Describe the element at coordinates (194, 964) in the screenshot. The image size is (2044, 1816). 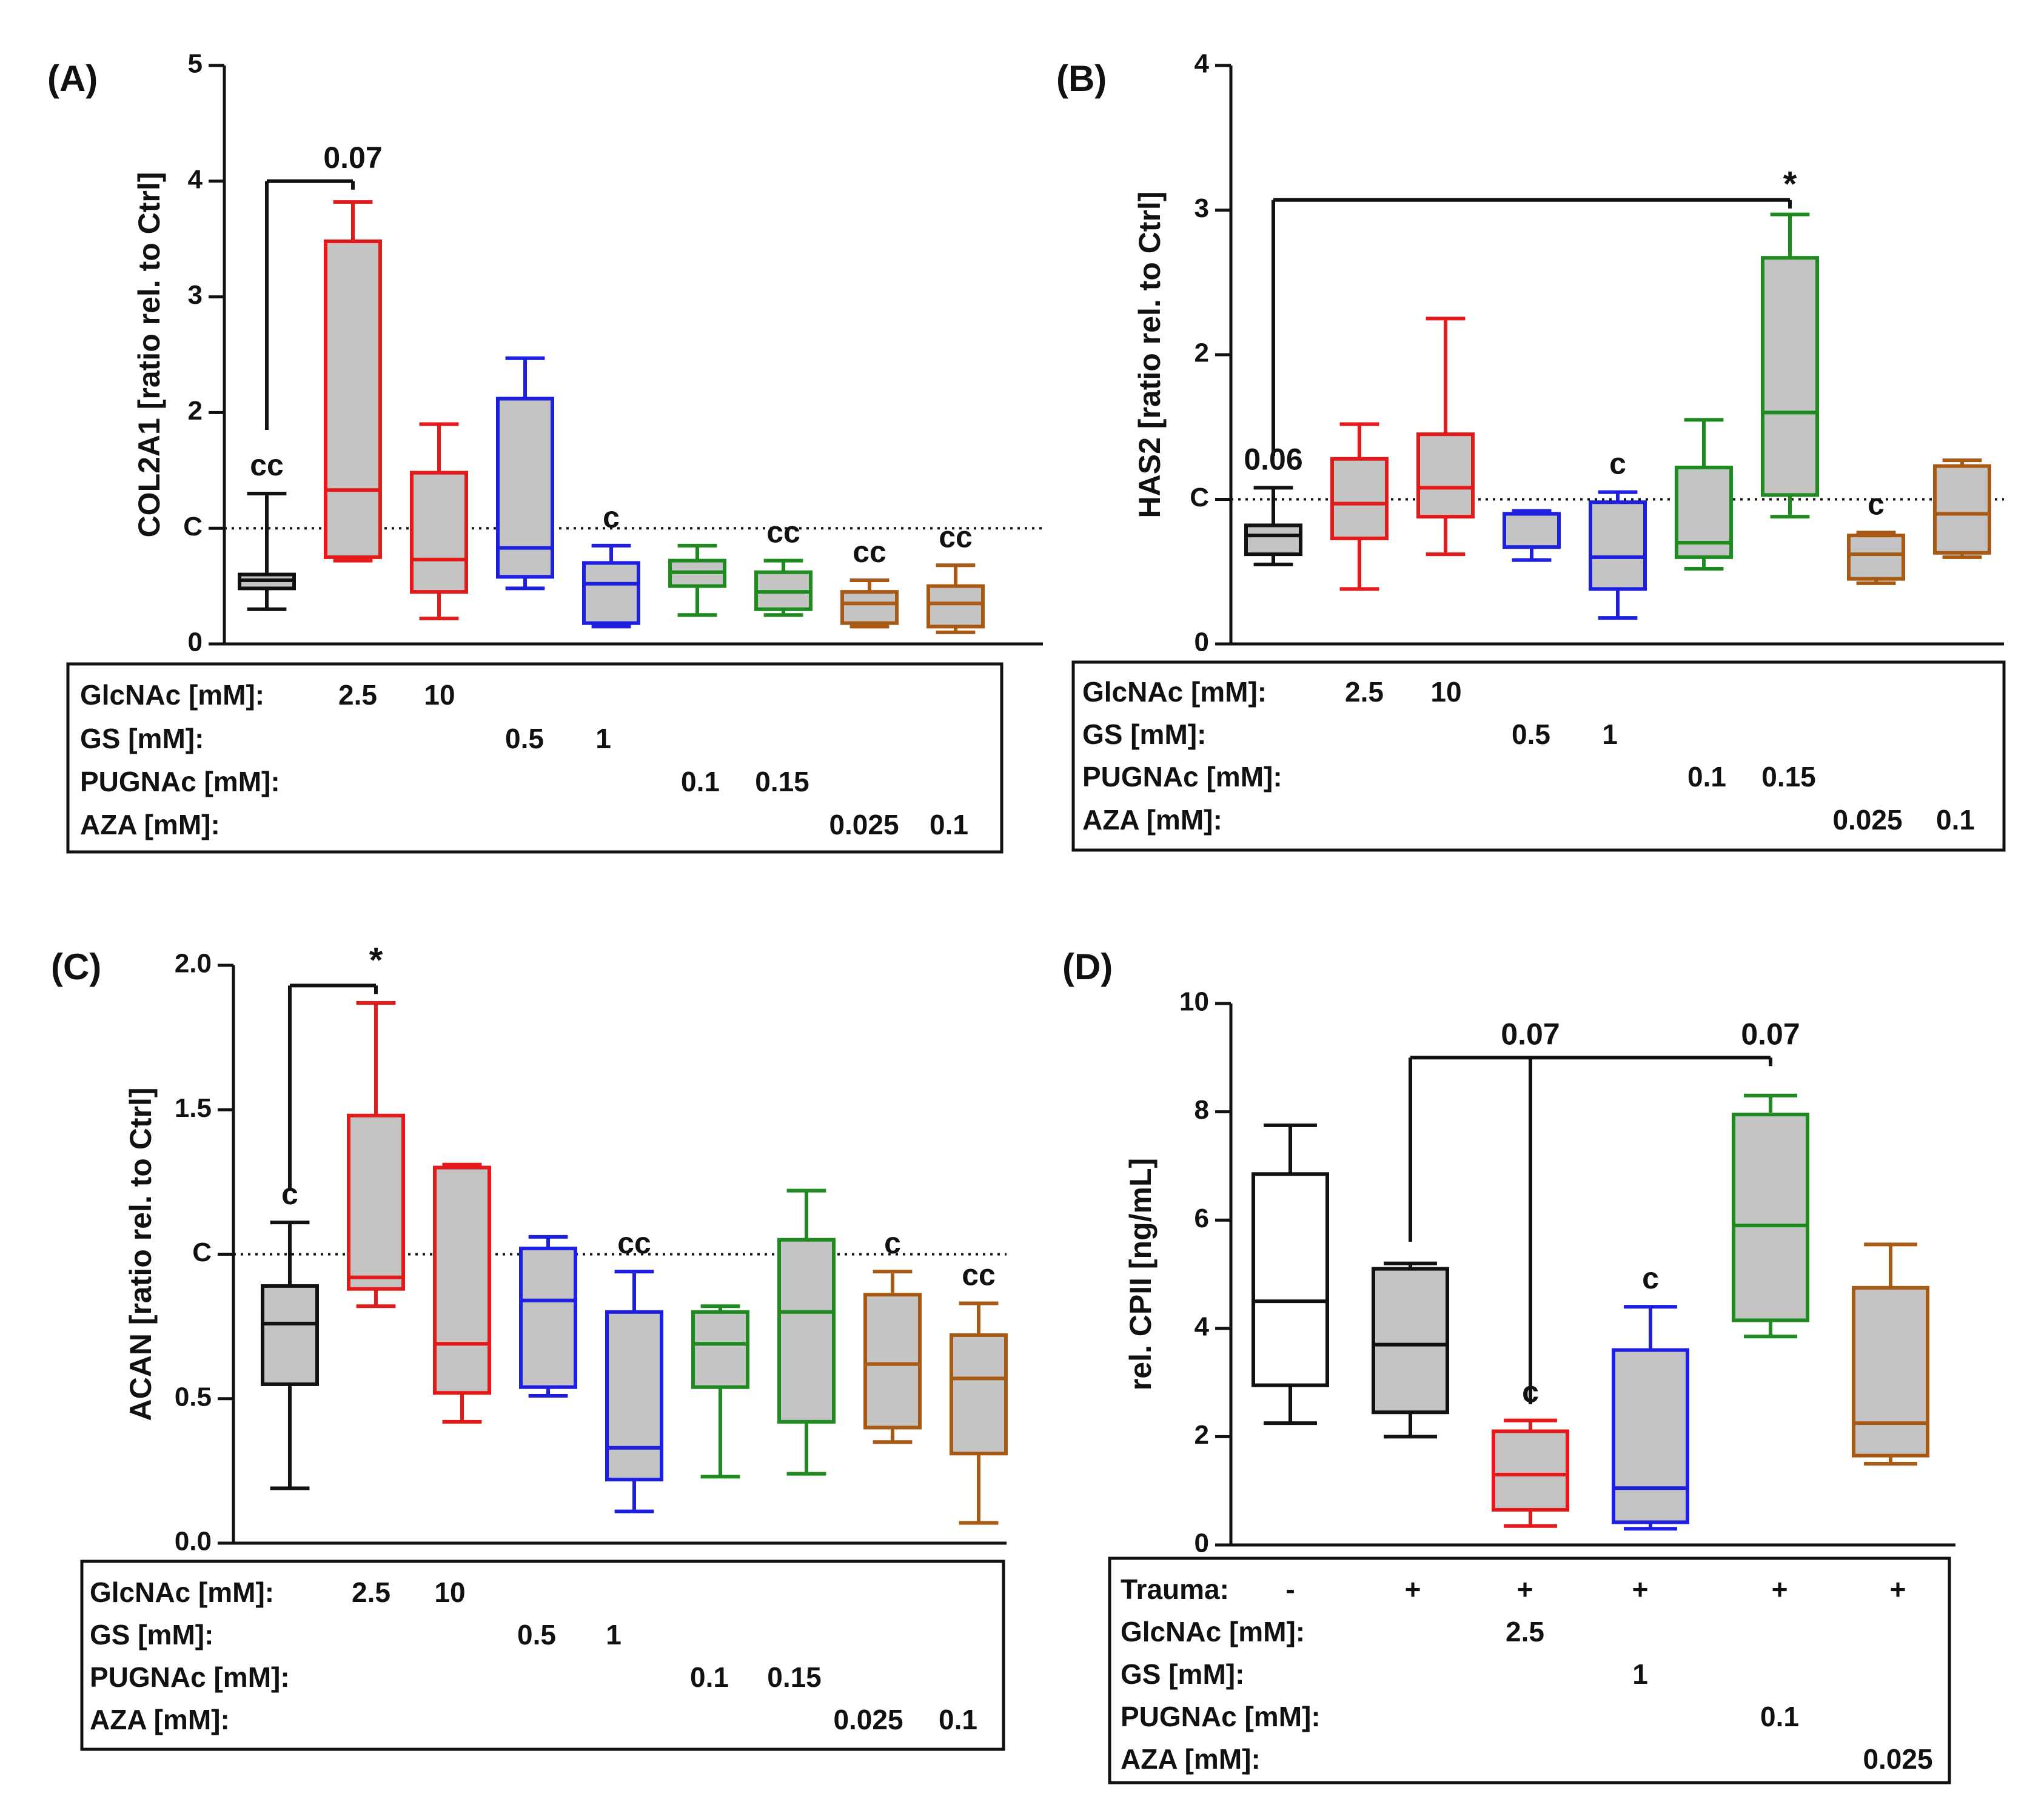
I see `y-tick-label: 2.0` at that location.